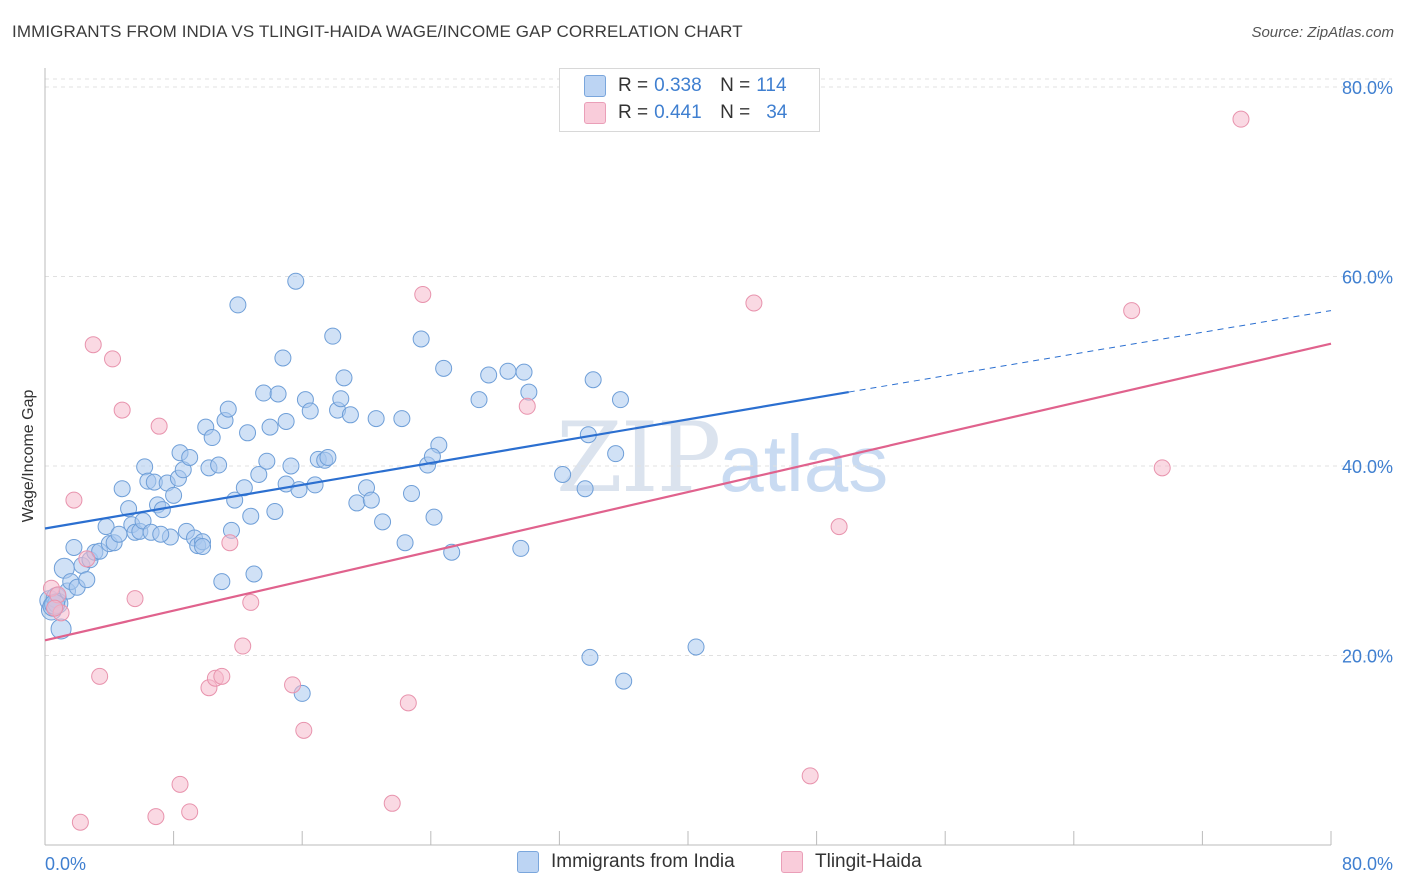 The width and height of the screenshot is (1406, 892). What do you see at coordinates (1367, 88) in the screenshot?
I see `y-tick-label: 80.0%` at bounding box center [1367, 88].